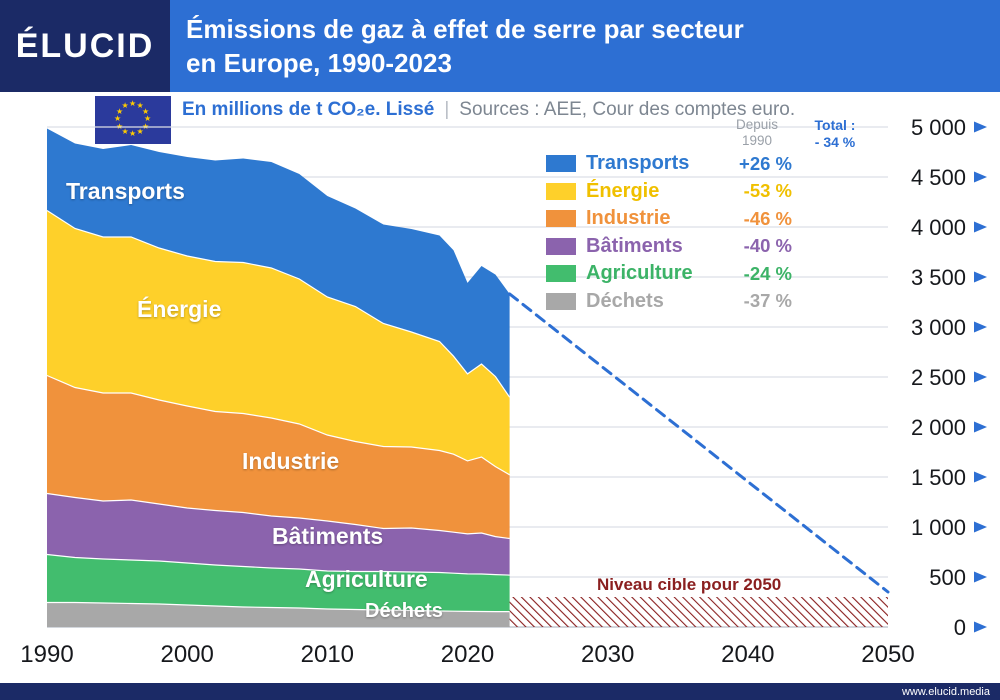 The width and height of the screenshot is (1000, 700). What do you see at coordinates (767, 273) in the screenshot?
I see `legend-change: -24 %` at bounding box center [767, 273].